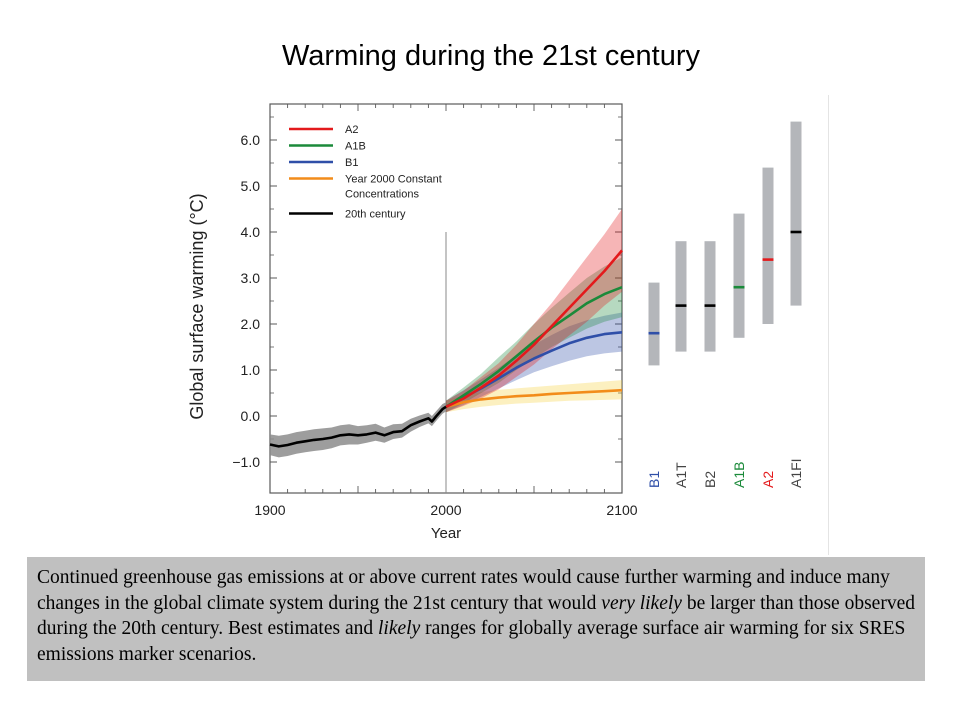 This screenshot has width=960, height=720. What do you see at coordinates (446, 533) in the screenshot?
I see `x-axis-label: Year` at bounding box center [446, 533].